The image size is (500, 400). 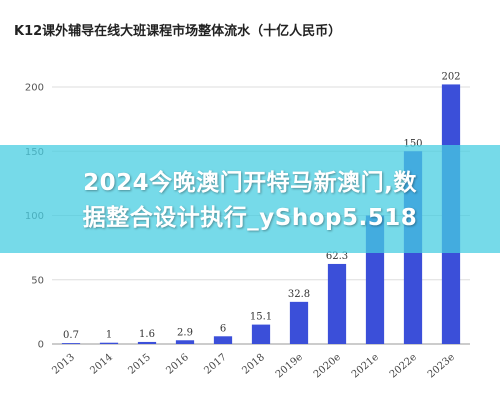 What do you see at coordinates (289, 366) in the screenshot?
I see `x-tick-label: 2019e` at bounding box center [289, 366].